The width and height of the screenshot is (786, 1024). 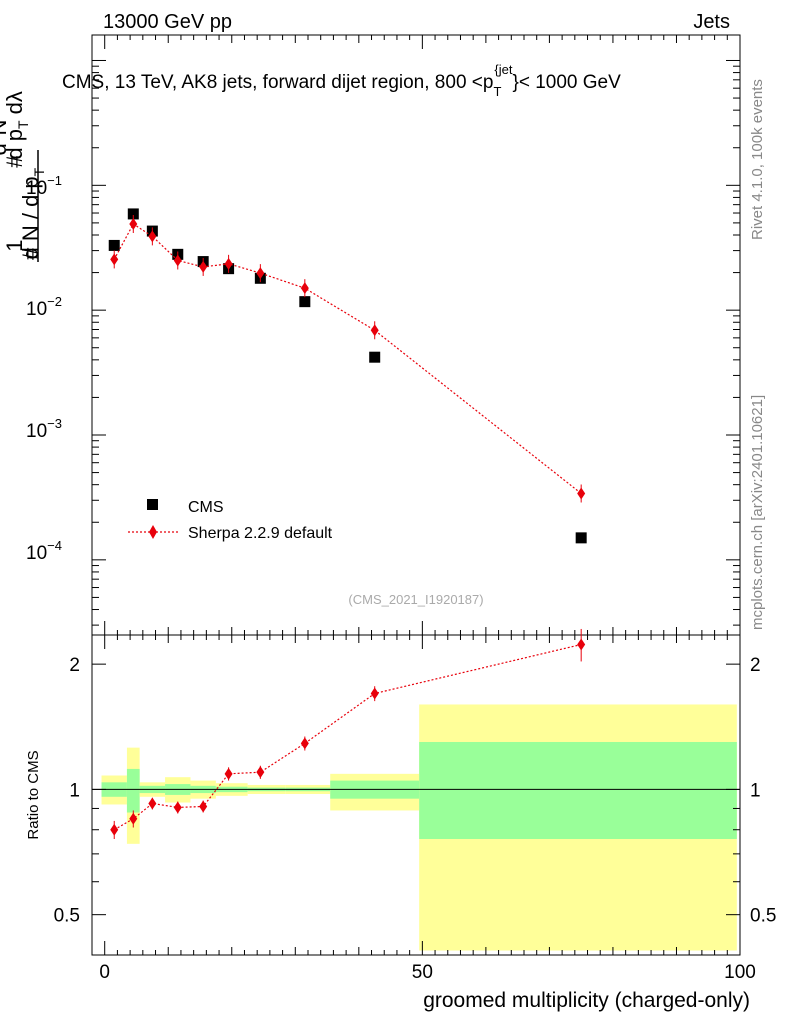 I want to click on main-ytick-label: 10⁻¹, so click(x=44, y=186).